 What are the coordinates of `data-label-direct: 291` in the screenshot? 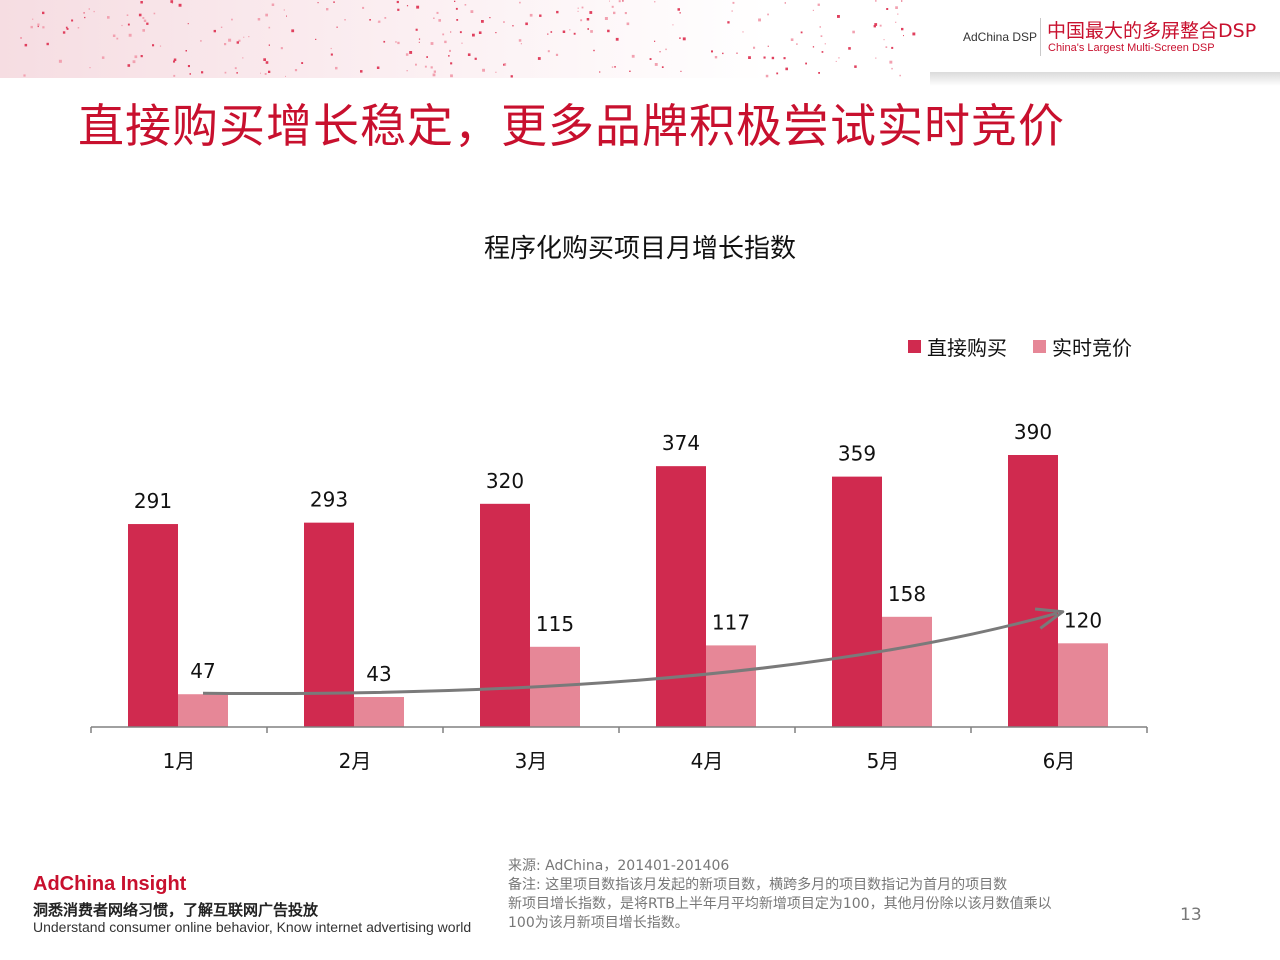 It's located at (153, 501).